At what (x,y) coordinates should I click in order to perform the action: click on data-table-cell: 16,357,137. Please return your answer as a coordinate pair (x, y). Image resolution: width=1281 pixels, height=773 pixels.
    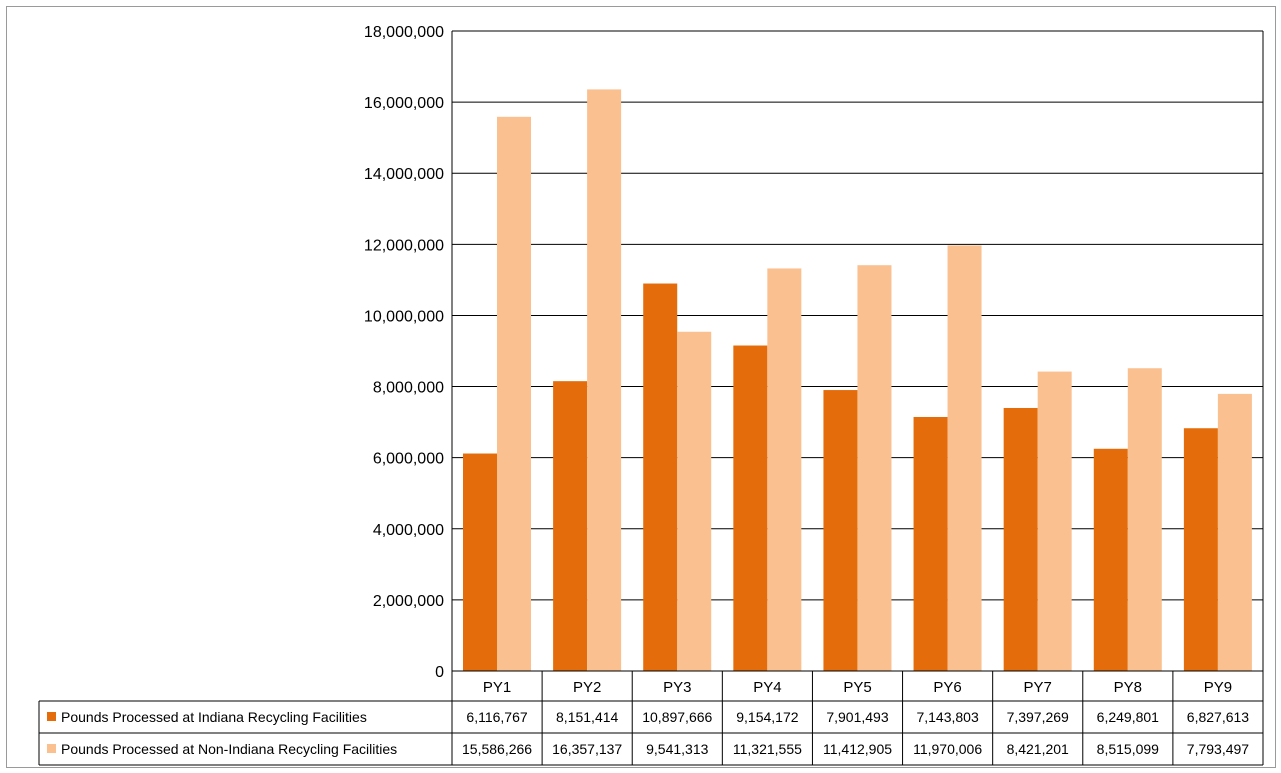
    Looking at the image, I should click on (587, 749).